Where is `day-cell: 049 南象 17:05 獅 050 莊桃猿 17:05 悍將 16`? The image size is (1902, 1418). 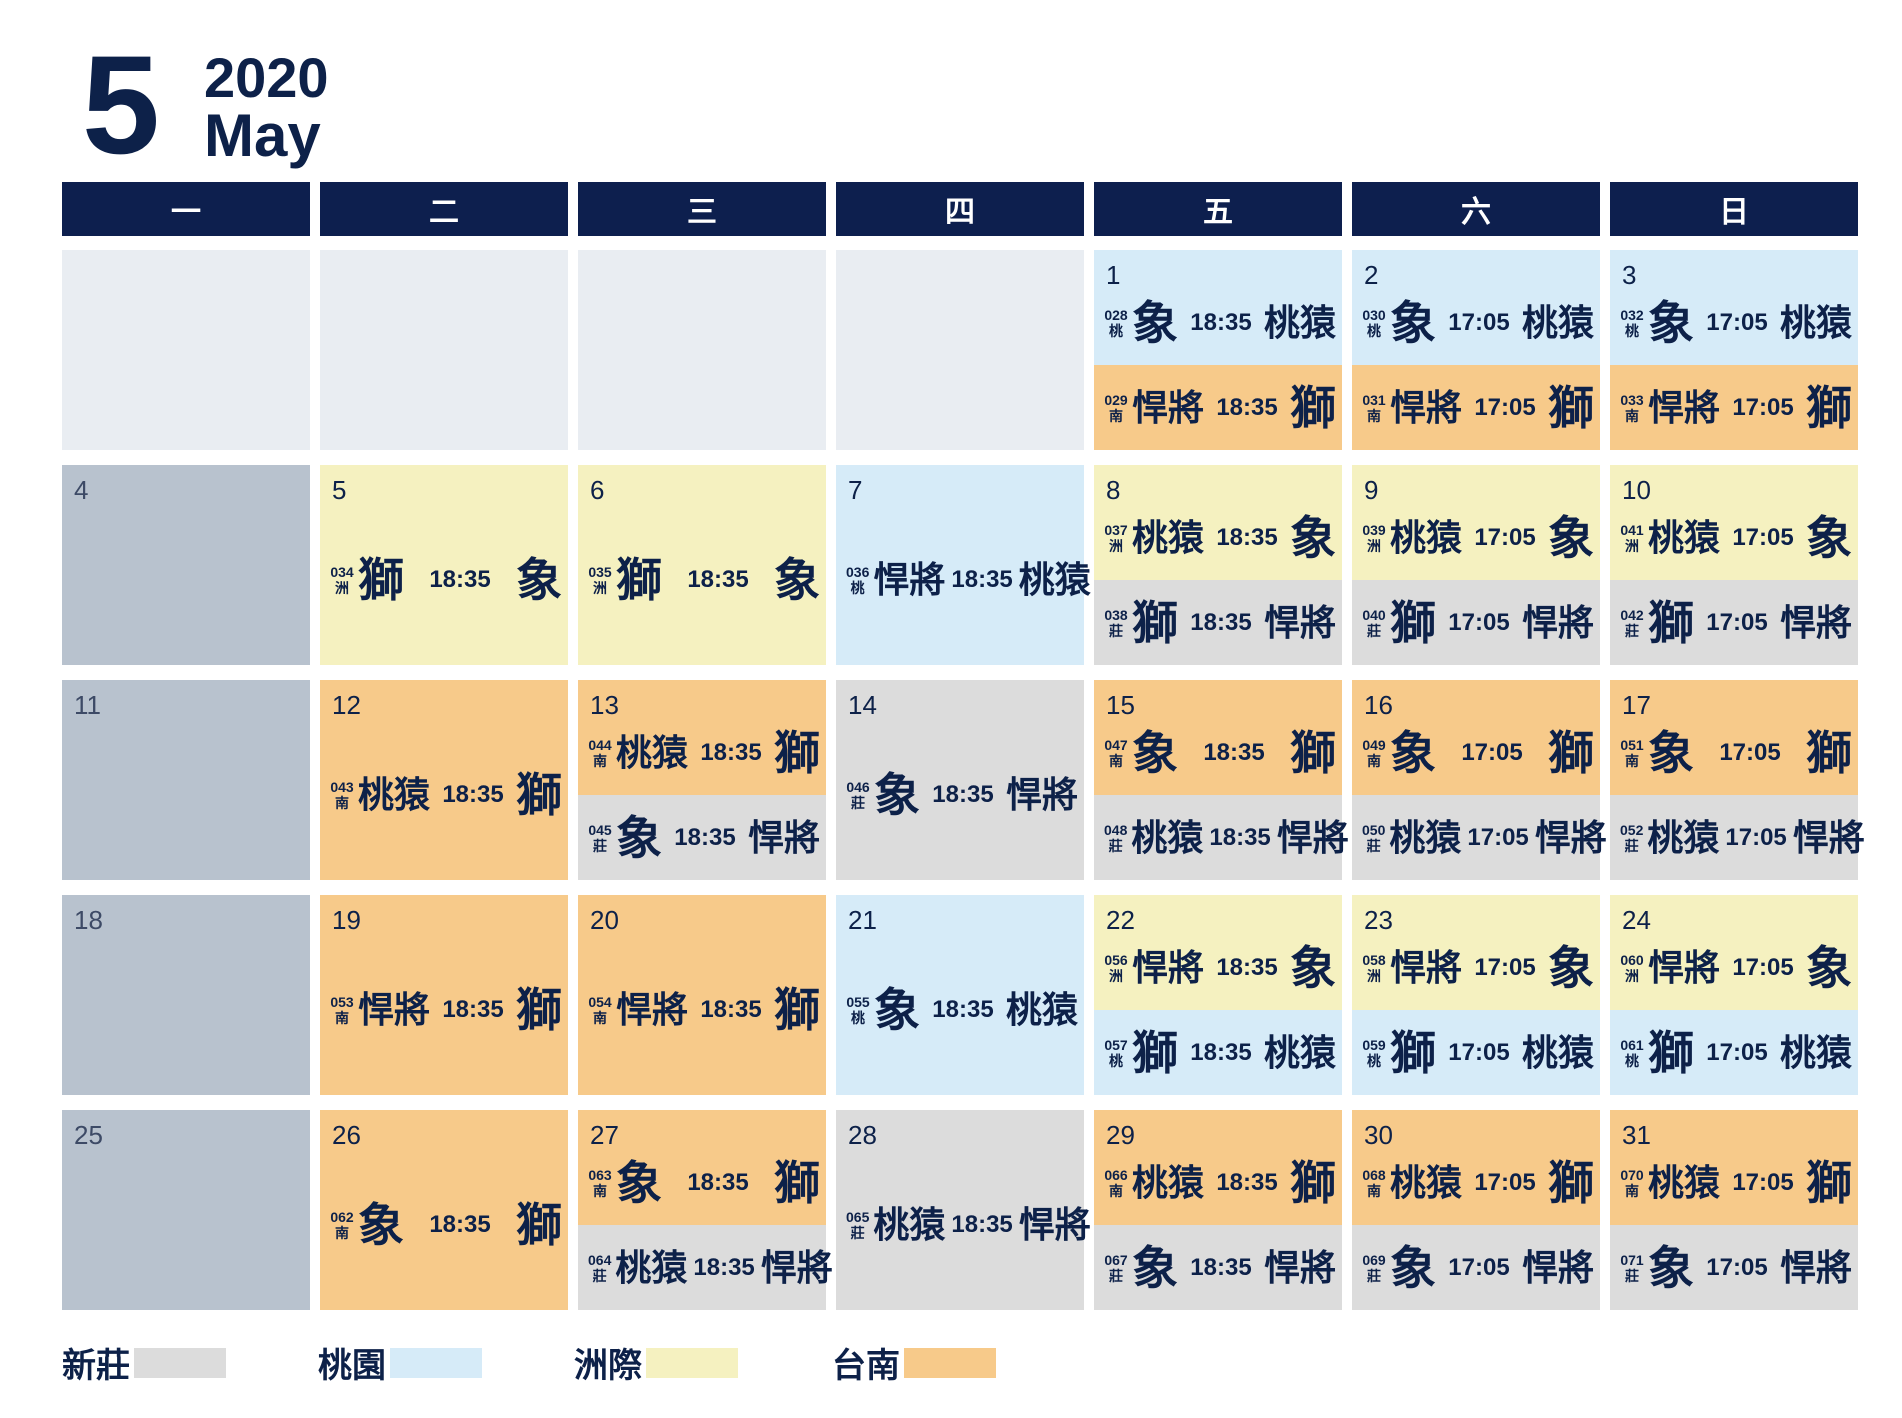 day-cell: 049 南象 17:05 獅 050 莊桃猿 17:05 悍將 16 is located at coordinates (1479, 780).